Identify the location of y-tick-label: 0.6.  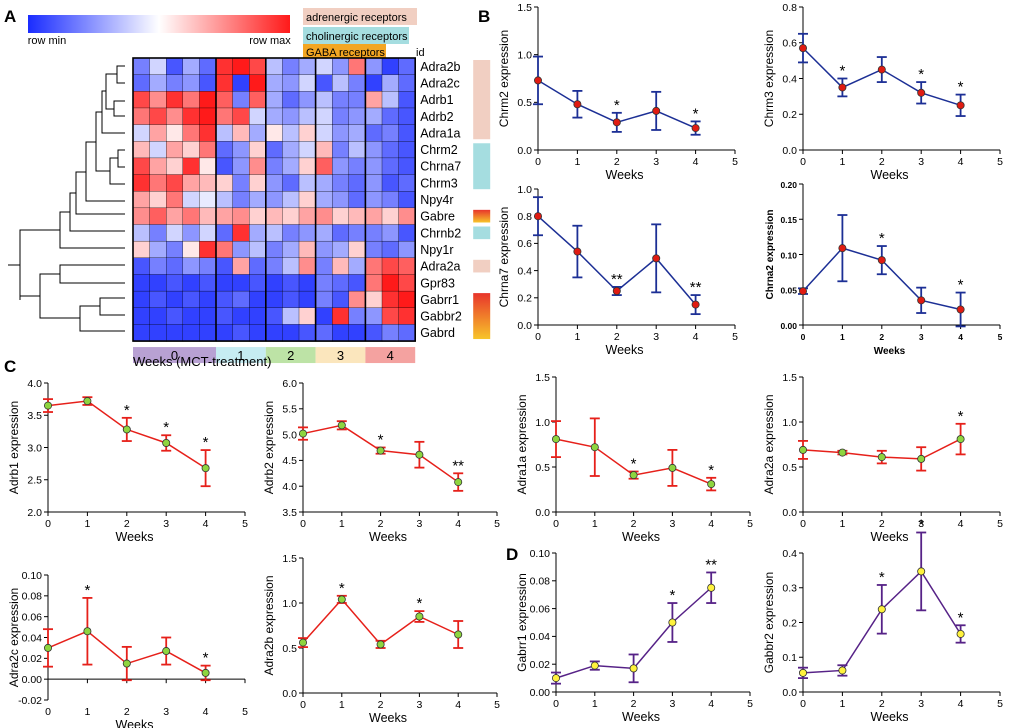
(789, 44).